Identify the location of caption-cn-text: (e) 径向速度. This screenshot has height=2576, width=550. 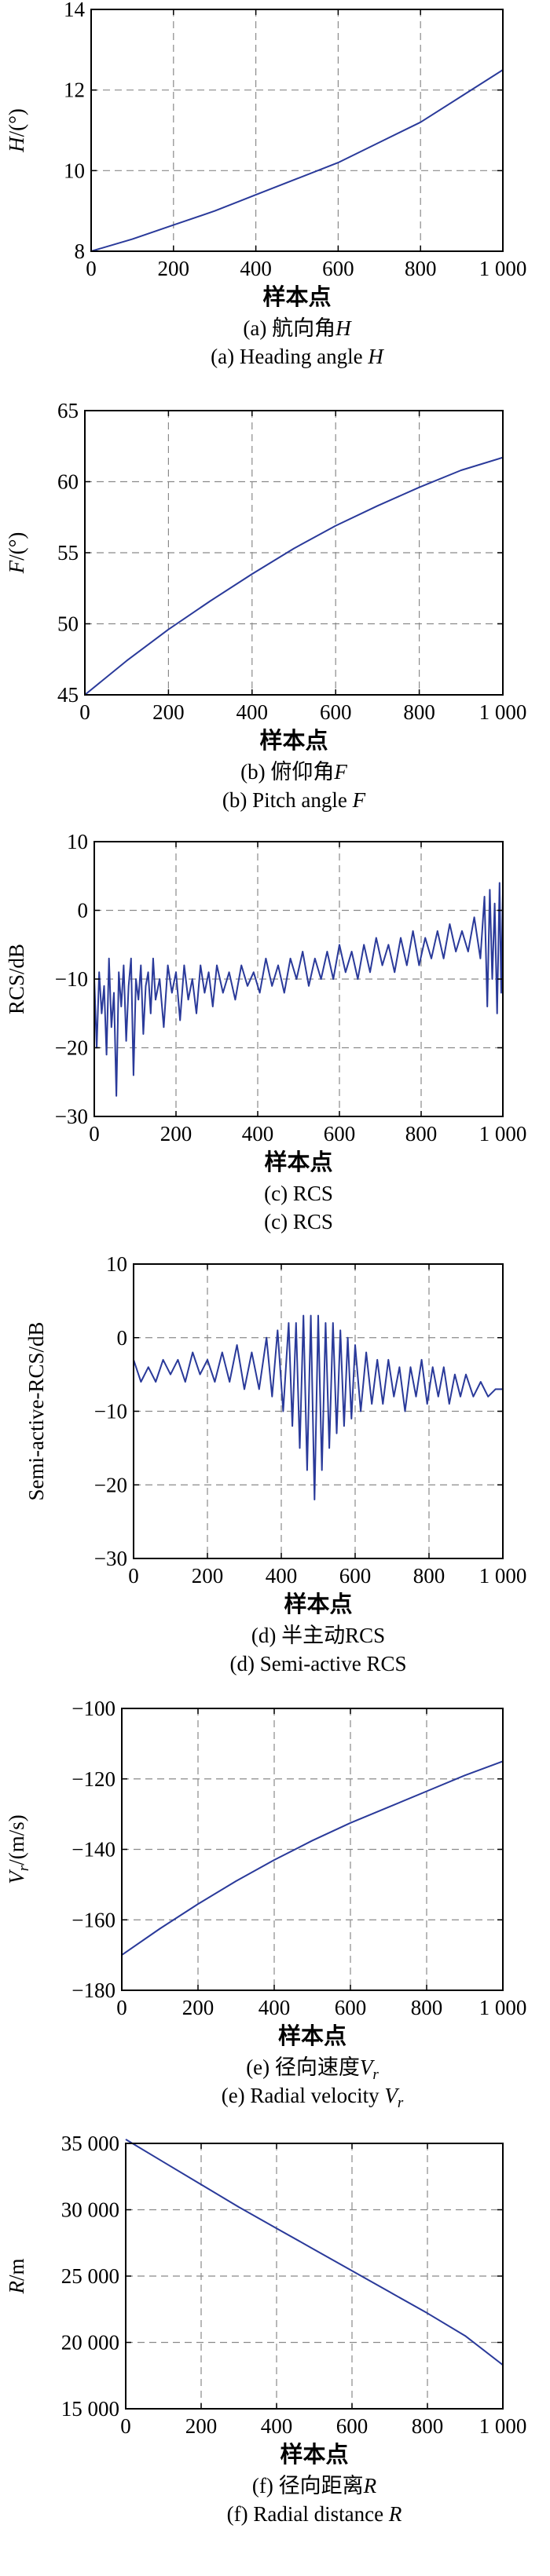
(303, 2067).